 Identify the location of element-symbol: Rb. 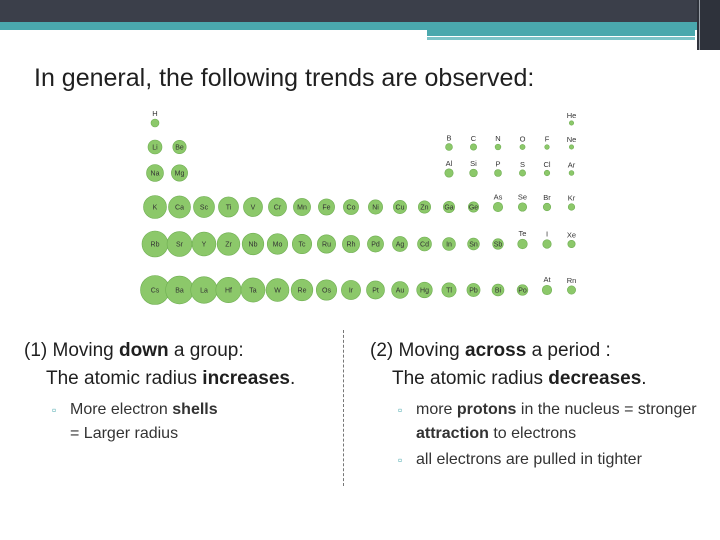
(155, 245).